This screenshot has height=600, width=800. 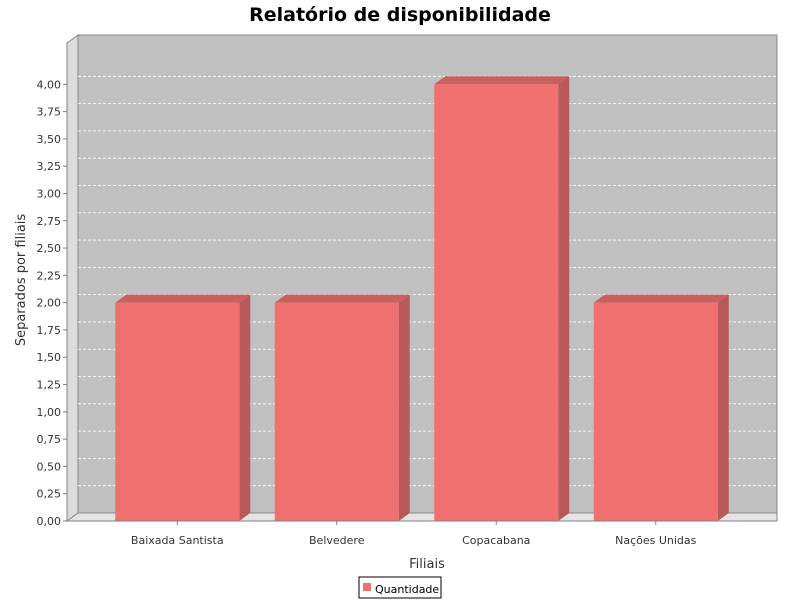 I want to click on legend-label: Quantidade, so click(x=407, y=589).